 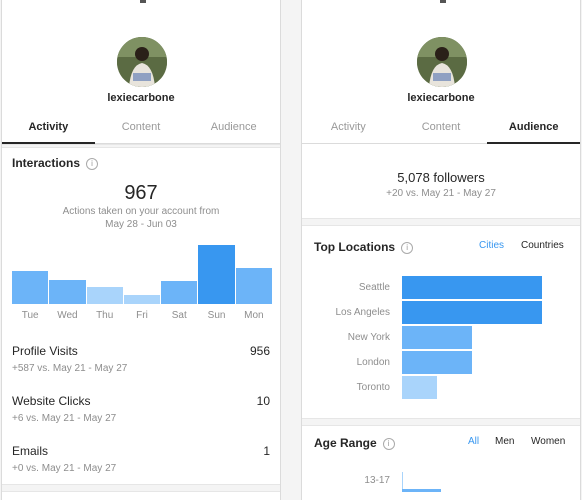 What do you see at coordinates (402, 482) in the screenshot?
I see `age-axis-tick` at bounding box center [402, 482].